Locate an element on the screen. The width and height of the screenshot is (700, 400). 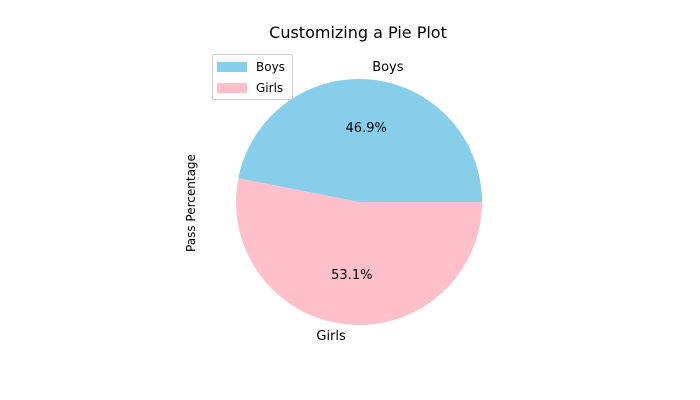
legend-label-girls: Girls is located at coordinates (270, 88).